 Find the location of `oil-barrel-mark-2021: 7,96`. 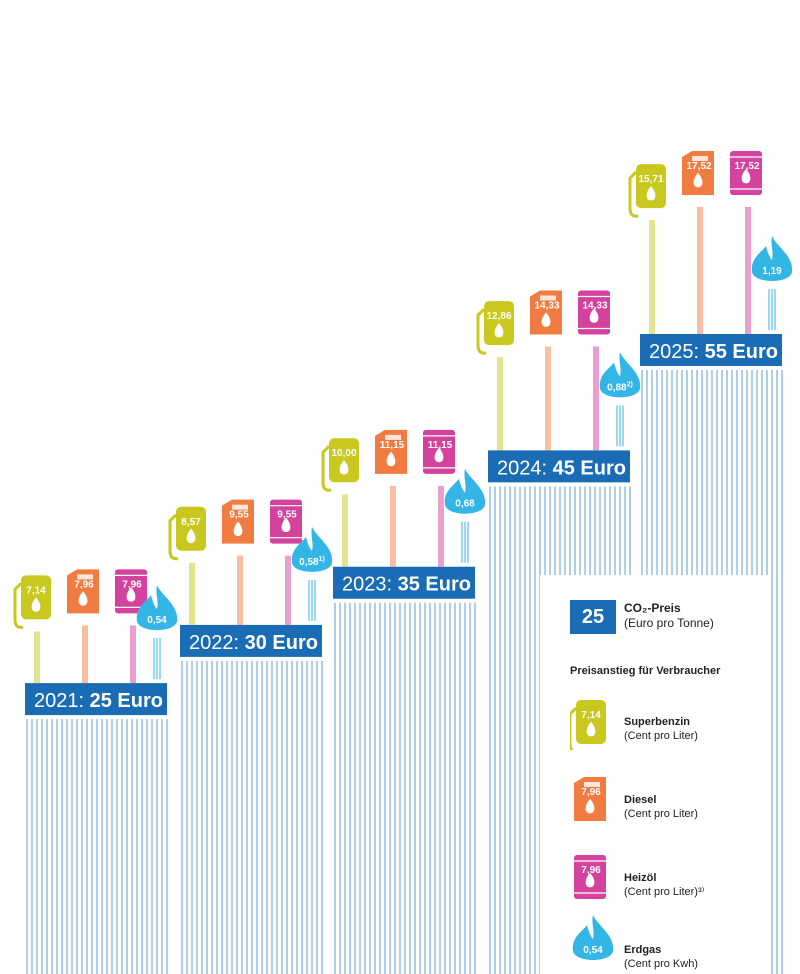

oil-barrel-mark-2021: 7,96 is located at coordinates (131, 626).